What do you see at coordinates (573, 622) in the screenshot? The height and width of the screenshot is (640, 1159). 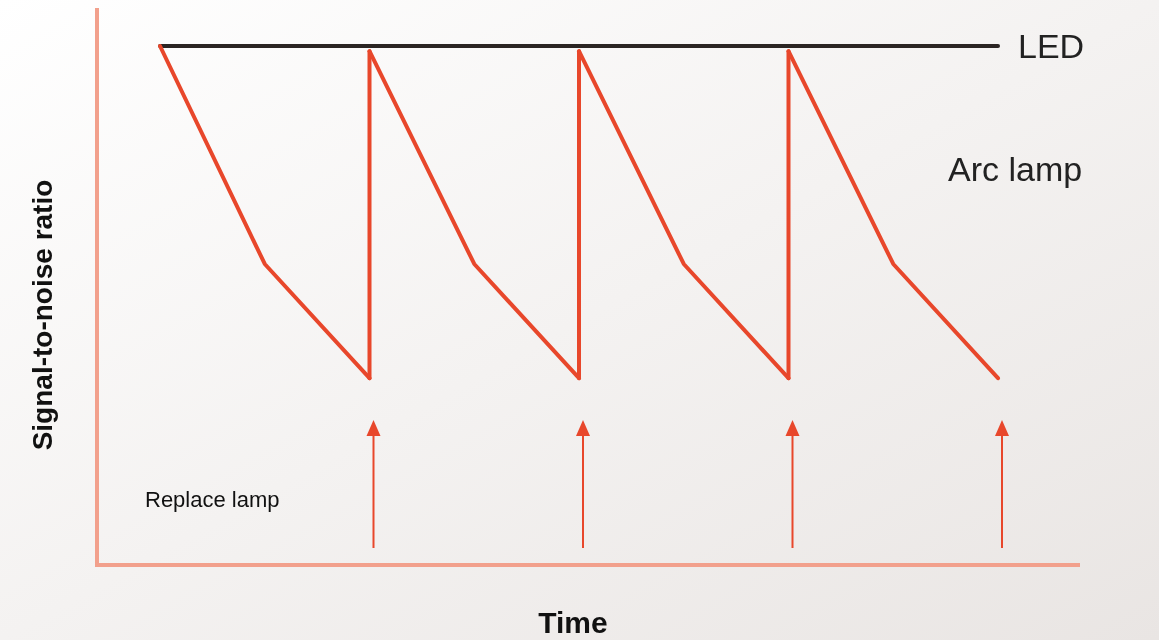 I see `x-axis-title: Time` at bounding box center [573, 622].